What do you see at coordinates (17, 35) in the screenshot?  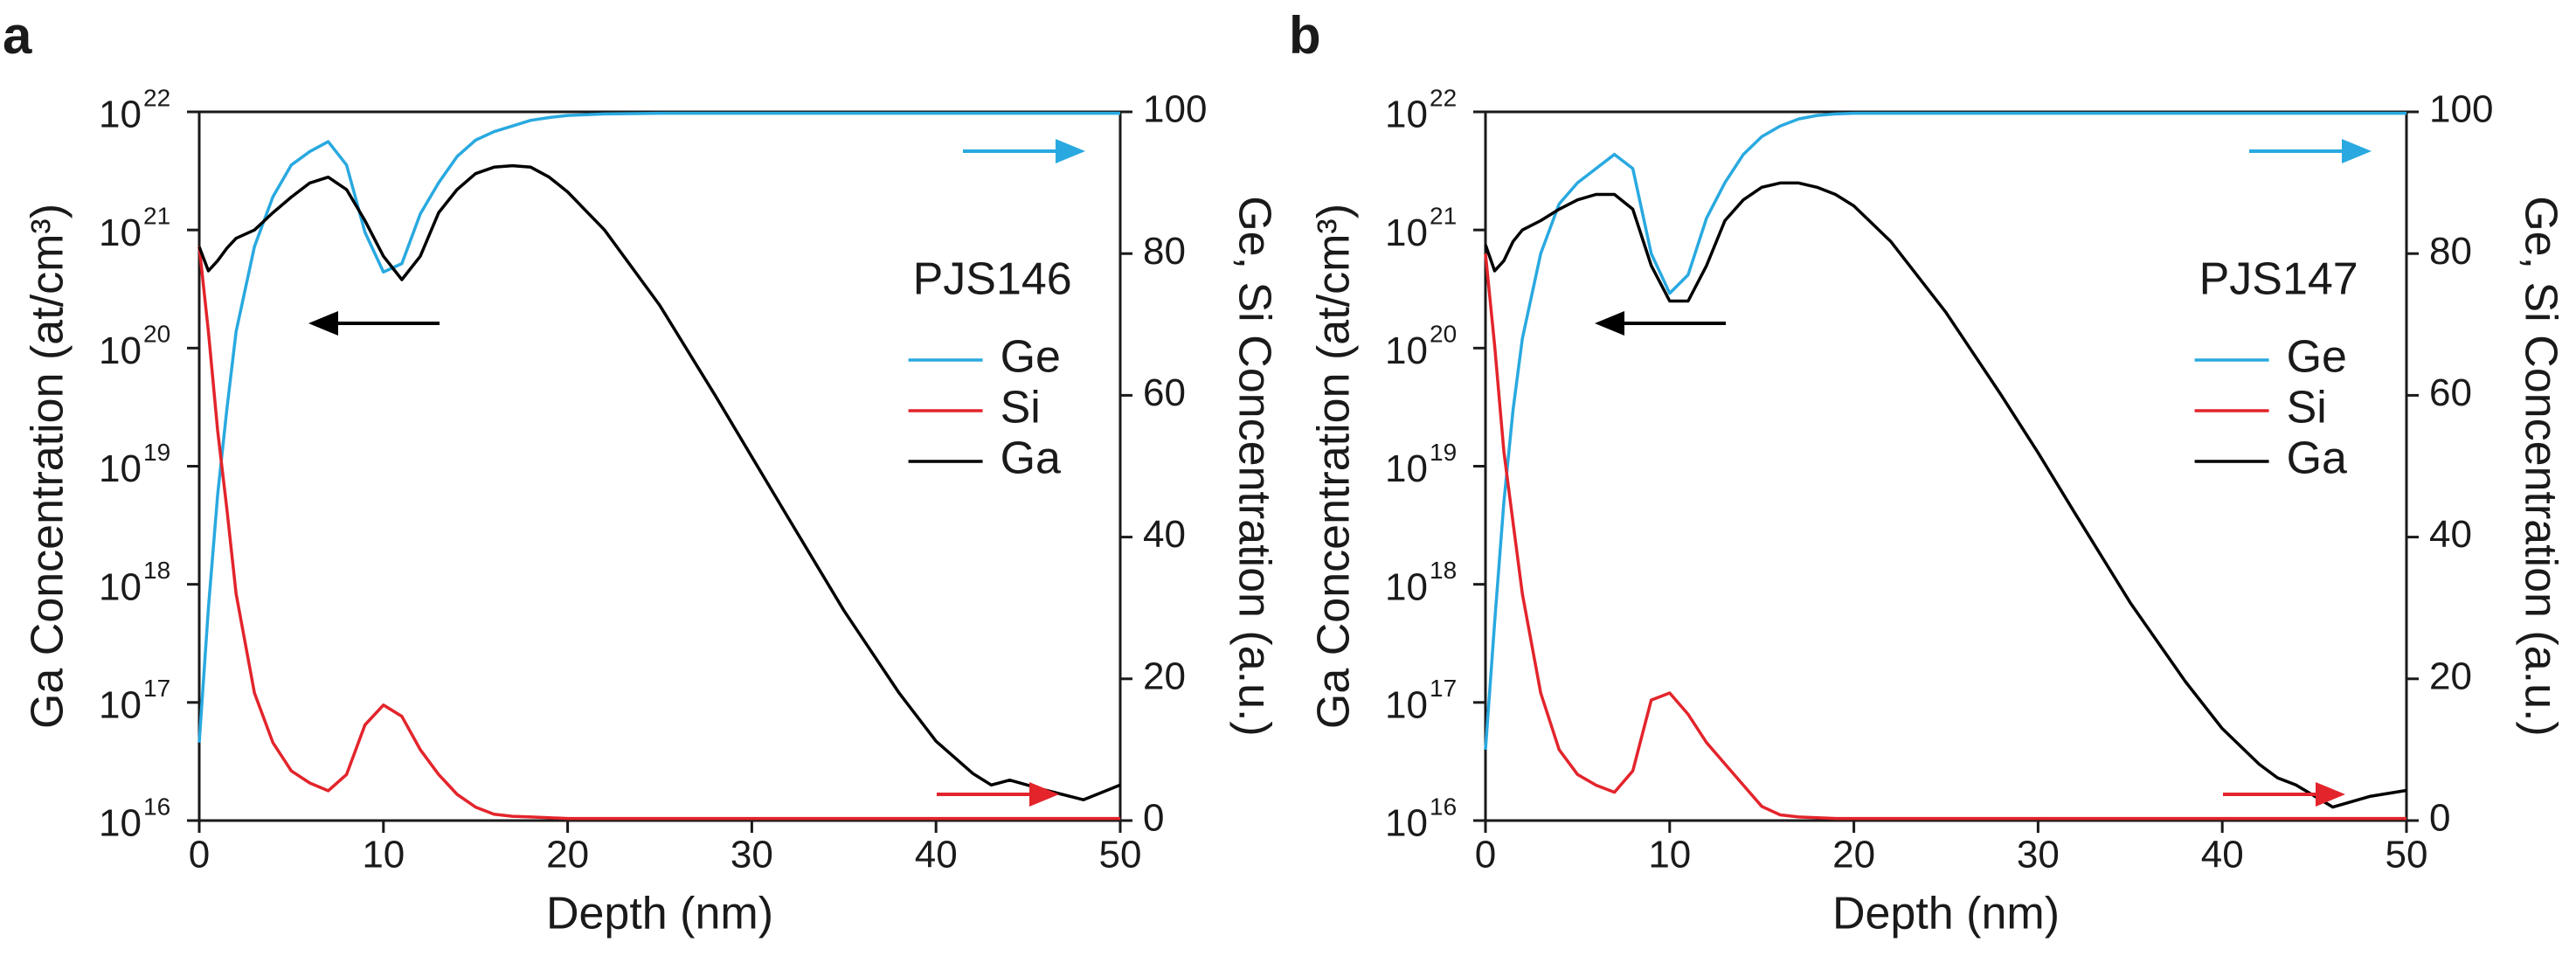 I see `panel-label: a` at bounding box center [17, 35].